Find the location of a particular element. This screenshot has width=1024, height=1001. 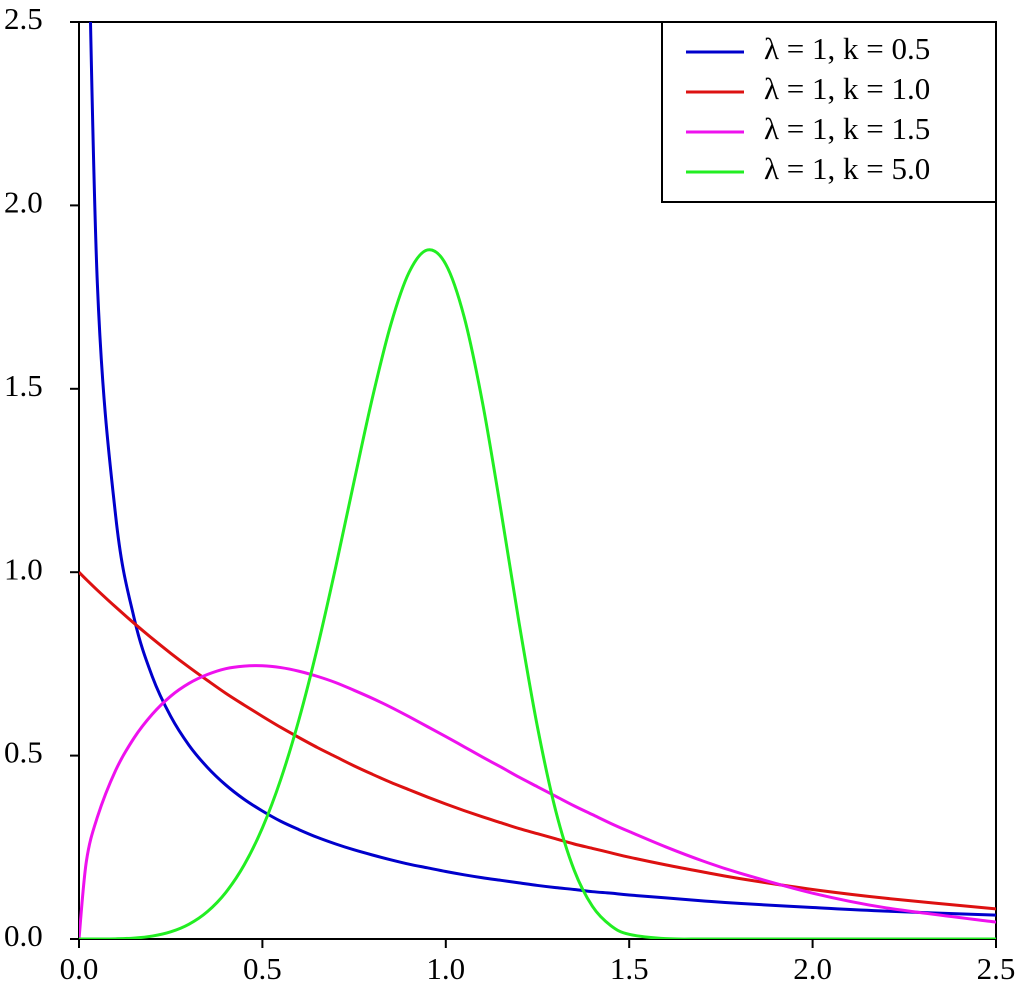

y-tick-label: 1.0 is located at coordinates (23, 568).